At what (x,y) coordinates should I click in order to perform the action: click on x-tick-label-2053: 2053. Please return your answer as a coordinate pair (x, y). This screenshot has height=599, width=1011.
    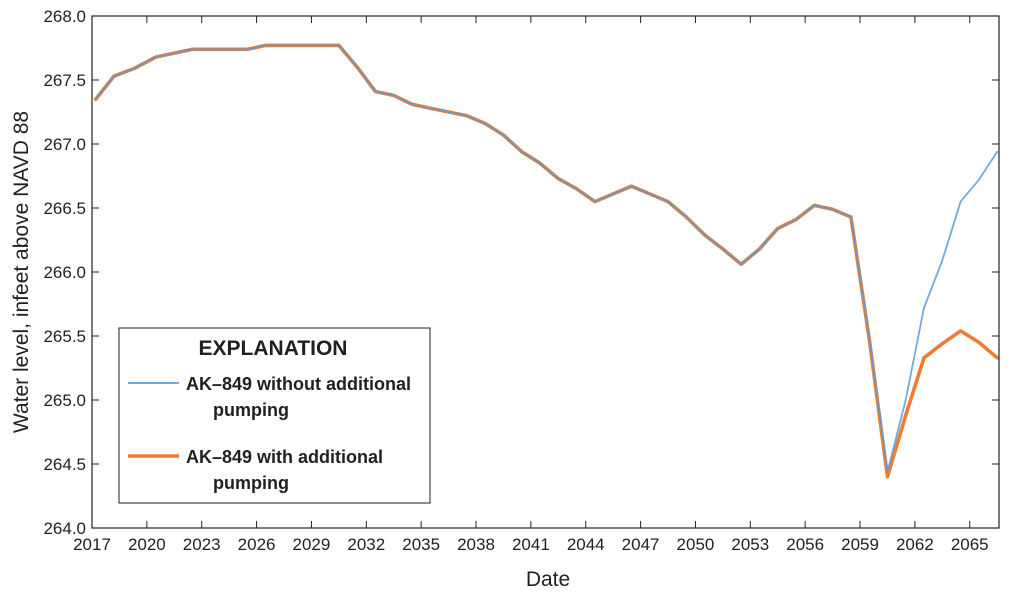
    Looking at the image, I should click on (750, 544).